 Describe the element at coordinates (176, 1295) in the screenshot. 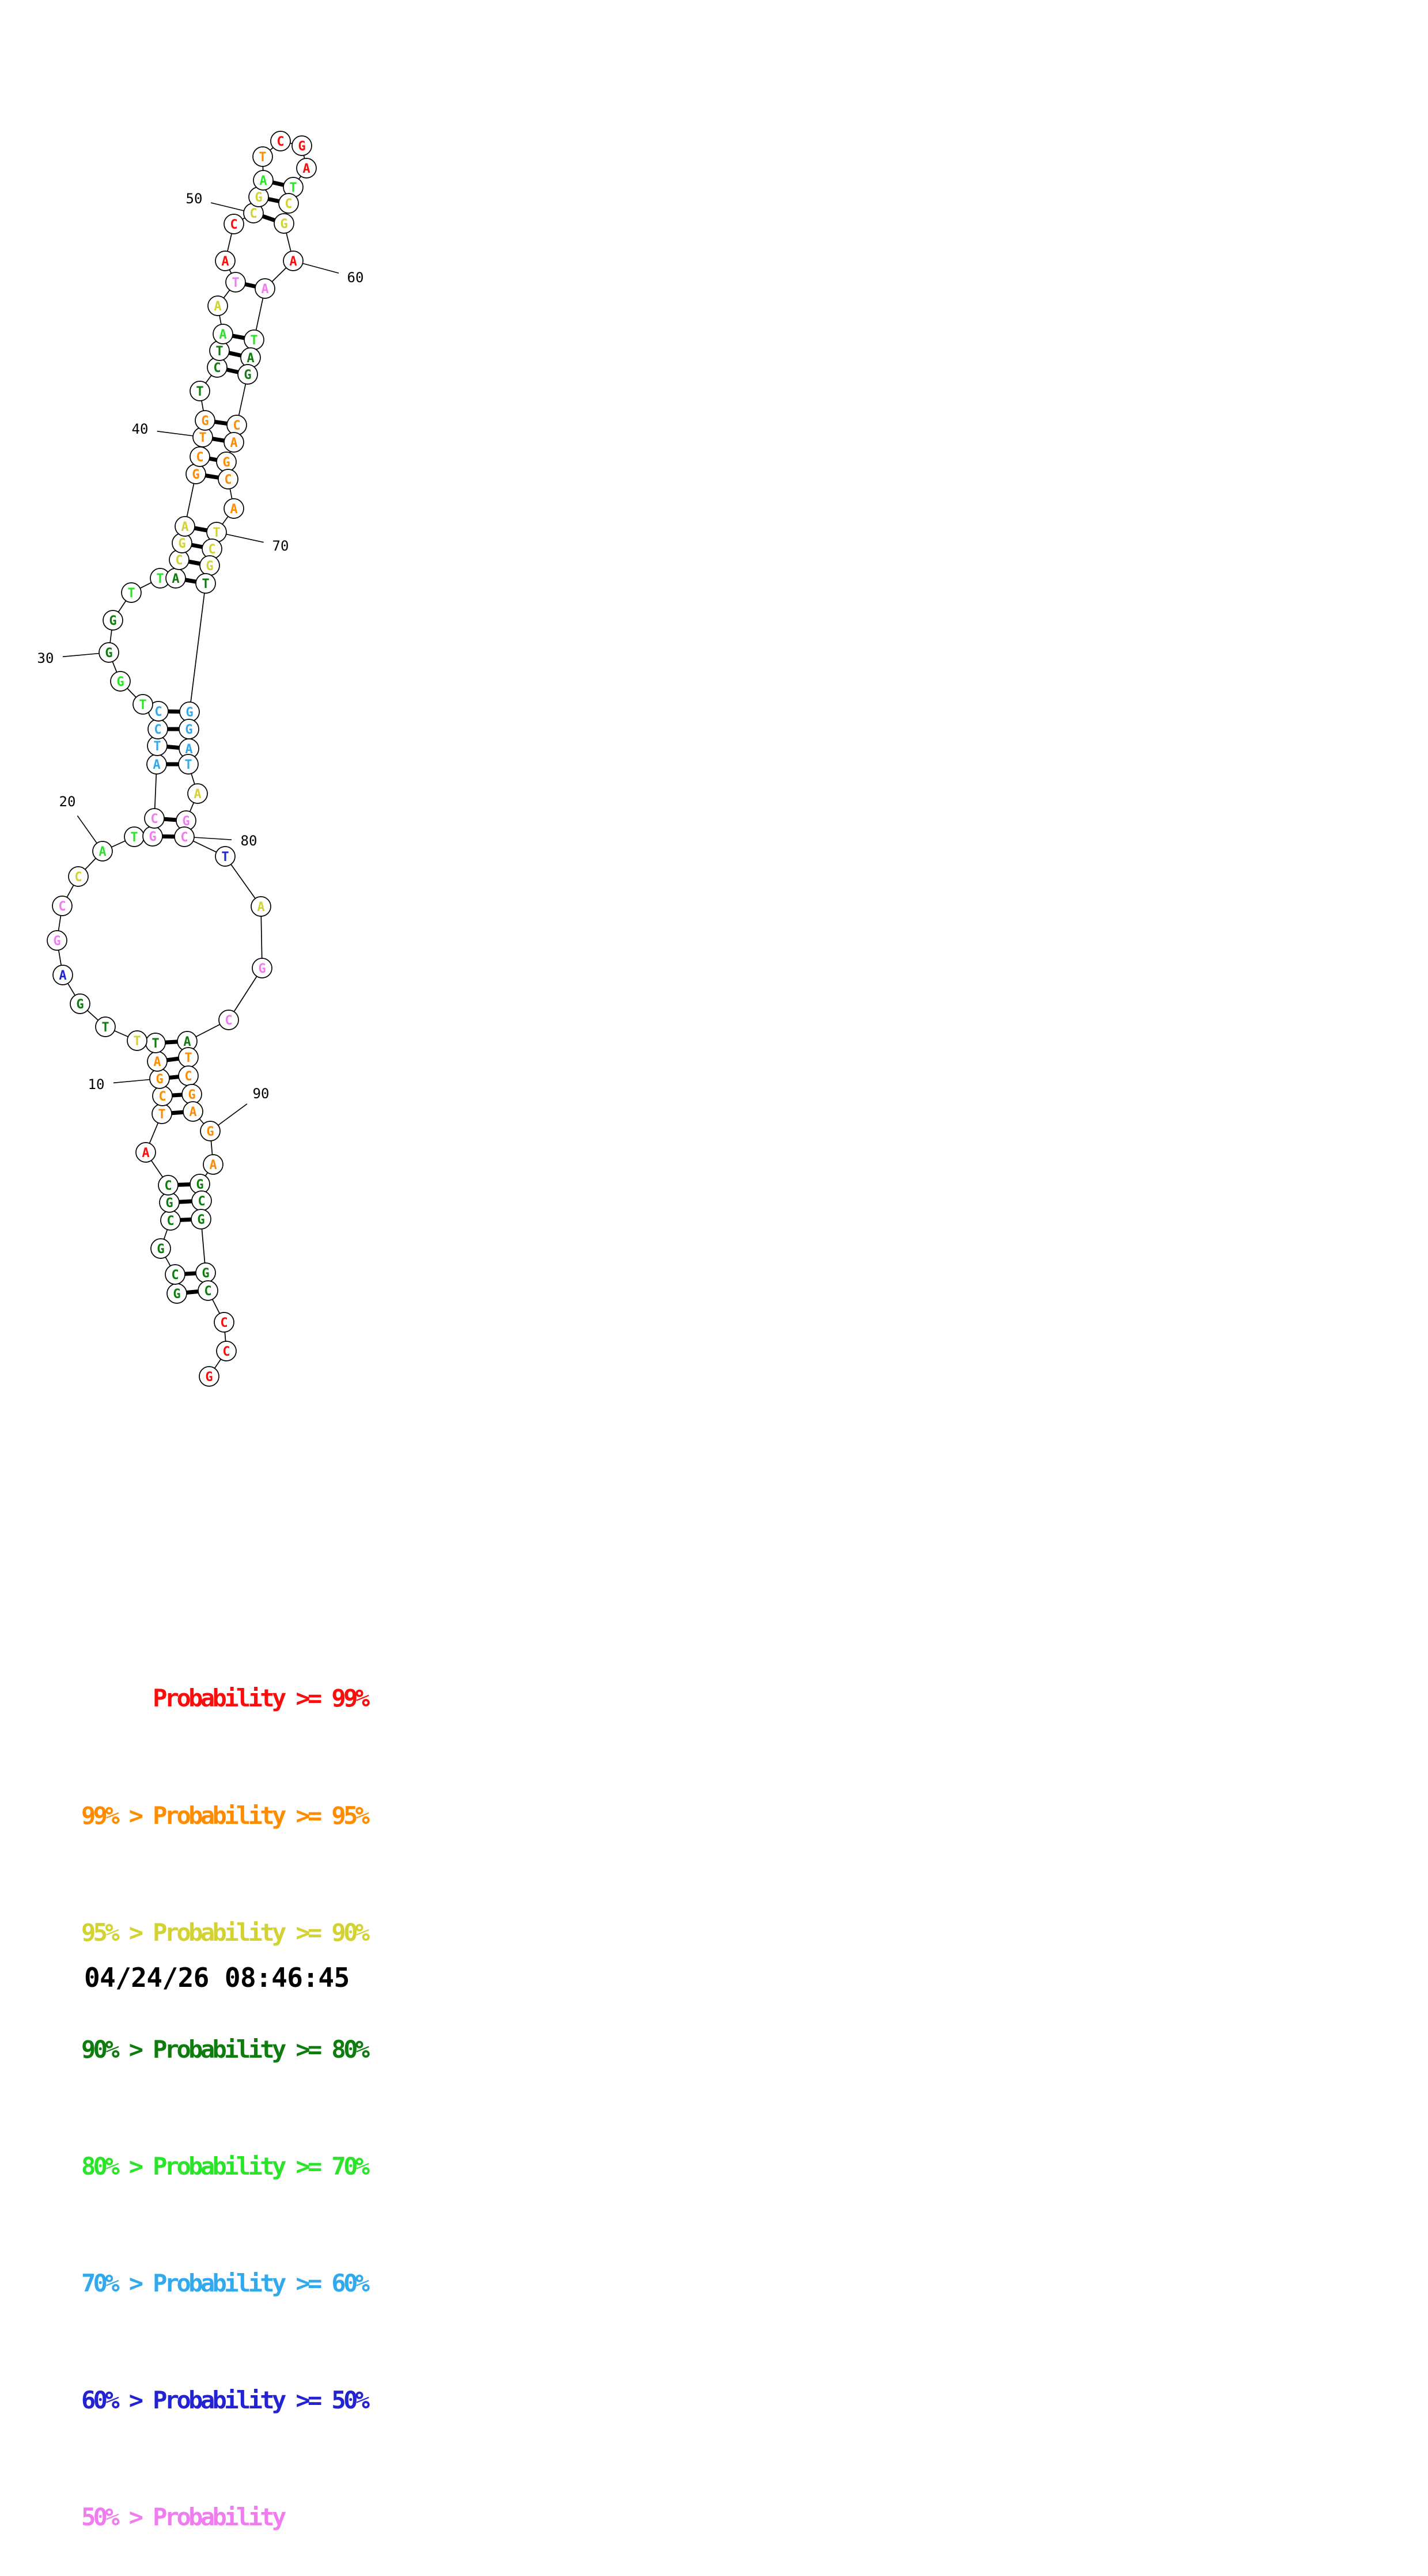

I see `nucleotide-letter-1: G` at that location.